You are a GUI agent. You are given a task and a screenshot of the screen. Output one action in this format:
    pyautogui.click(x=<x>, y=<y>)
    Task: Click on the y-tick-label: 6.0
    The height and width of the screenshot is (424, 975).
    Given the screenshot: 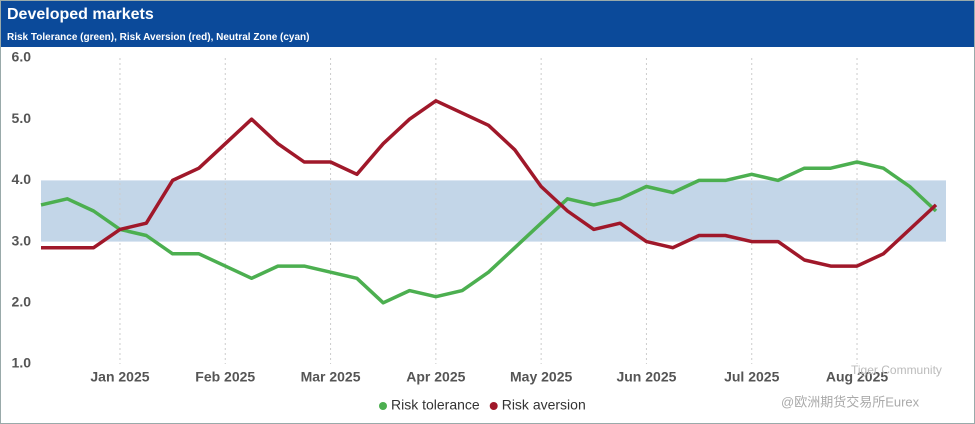 What is the action you would take?
    pyautogui.click(x=22, y=57)
    